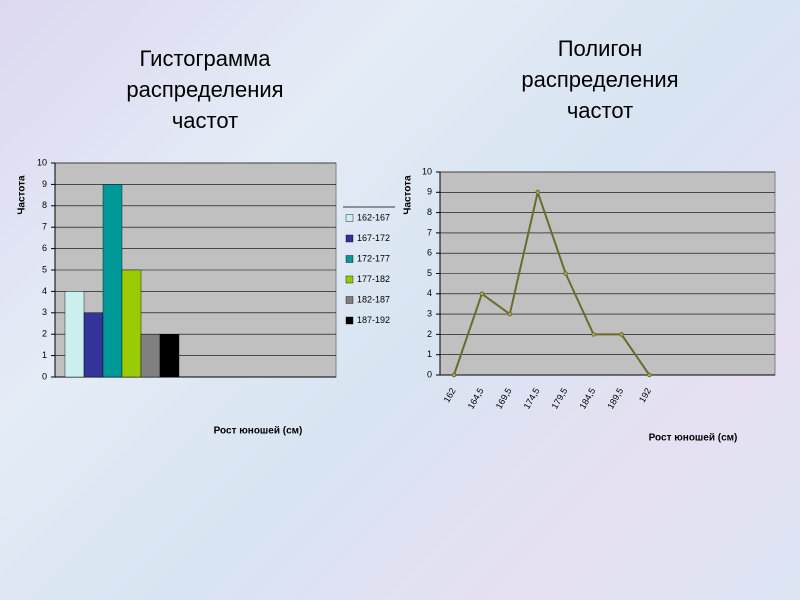 The image size is (800, 600). I want to click on x-tick-label: 169,5, so click(504, 398).